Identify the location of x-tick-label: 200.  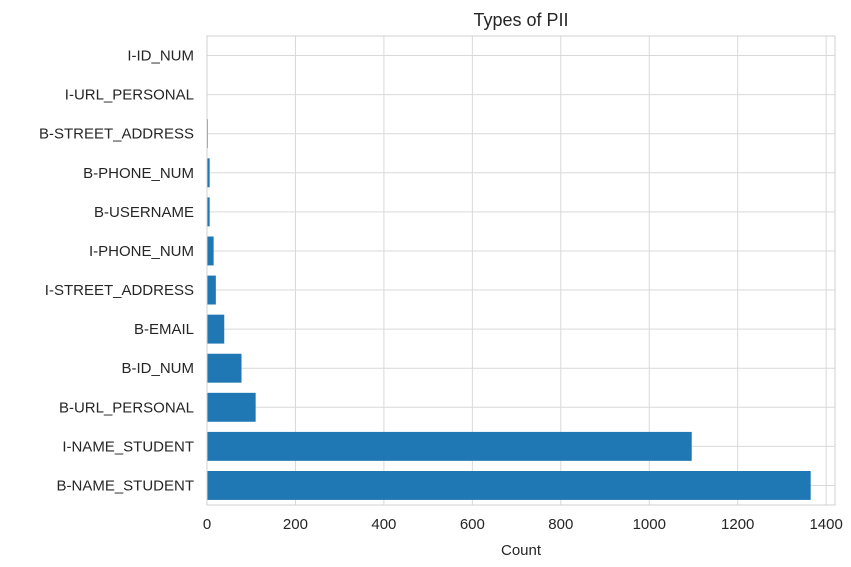
(295, 524).